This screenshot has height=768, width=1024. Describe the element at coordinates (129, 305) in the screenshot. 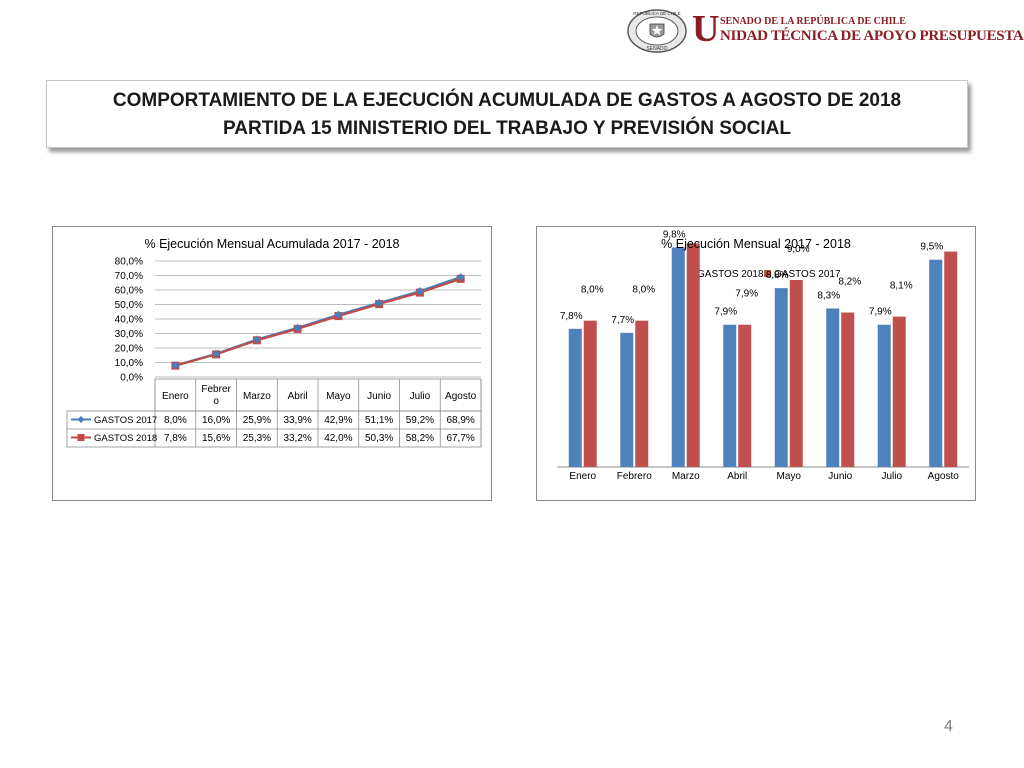

I see `y-tick-label: 50,0%` at that location.